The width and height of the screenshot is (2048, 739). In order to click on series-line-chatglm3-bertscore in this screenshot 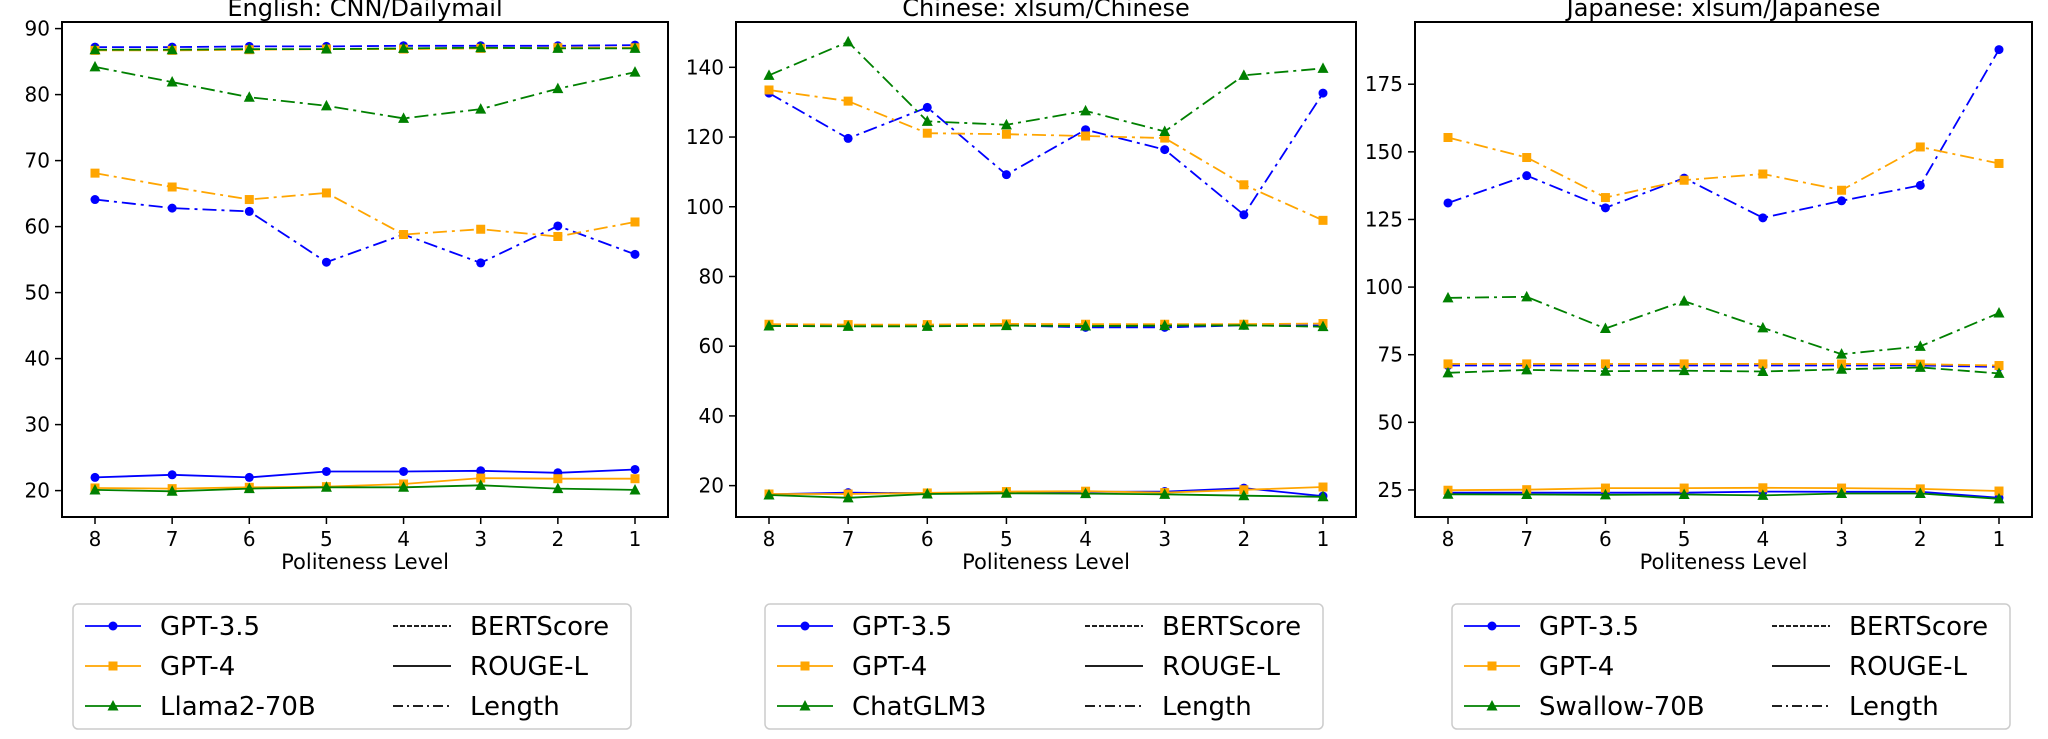, I will do `click(1046, 326)`.